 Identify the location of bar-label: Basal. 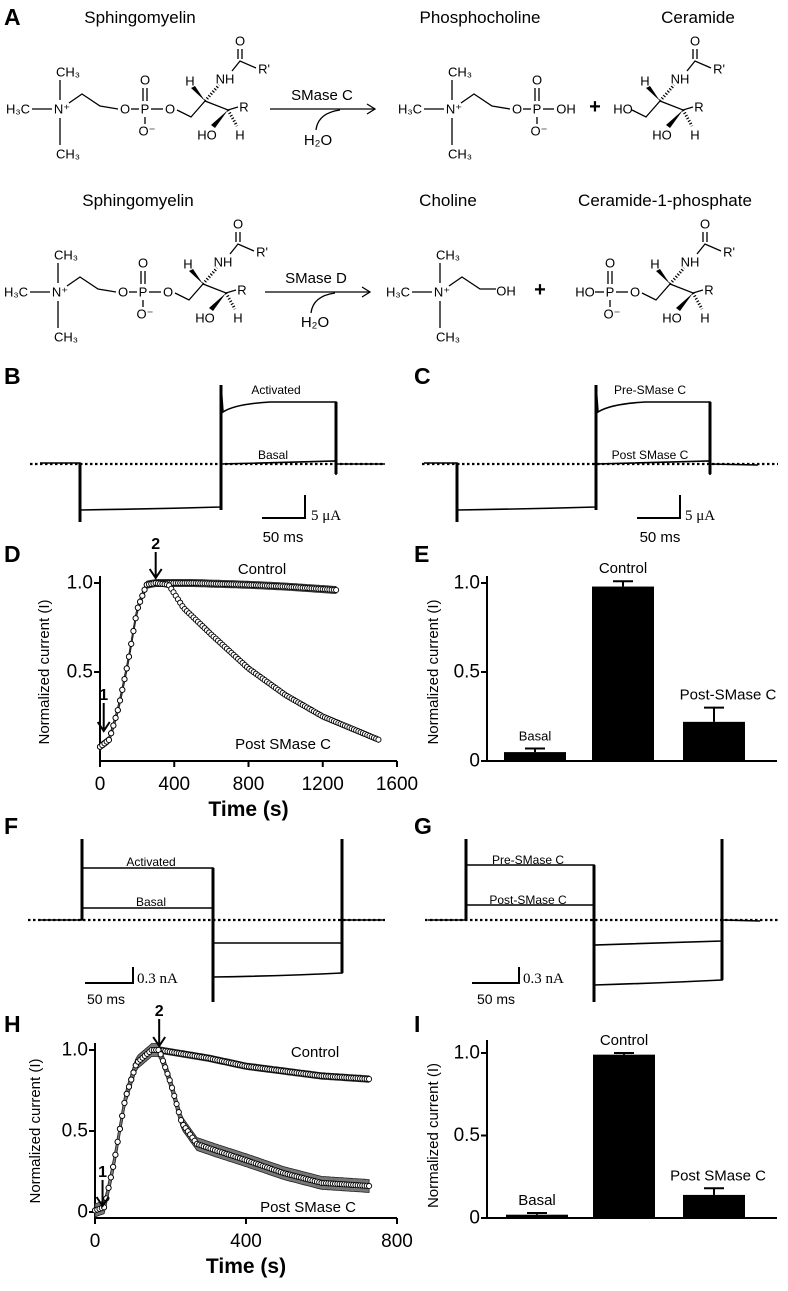
(537, 1200).